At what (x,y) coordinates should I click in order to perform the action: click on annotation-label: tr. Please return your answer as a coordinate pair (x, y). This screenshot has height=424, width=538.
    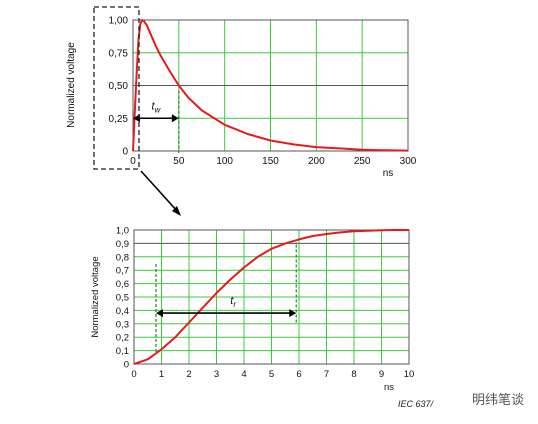
    Looking at the image, I should click on (233, 302).